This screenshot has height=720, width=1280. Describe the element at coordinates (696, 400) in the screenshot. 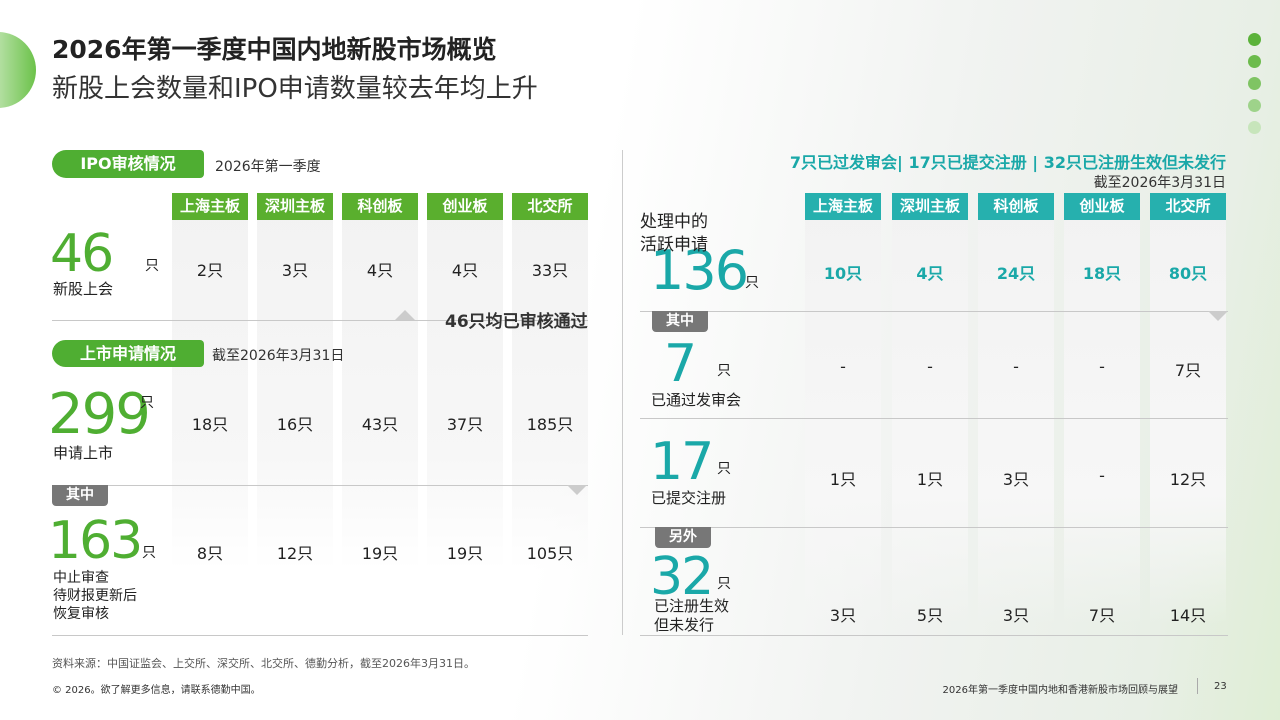

I see `row-label: 已通过发审会` at that location.